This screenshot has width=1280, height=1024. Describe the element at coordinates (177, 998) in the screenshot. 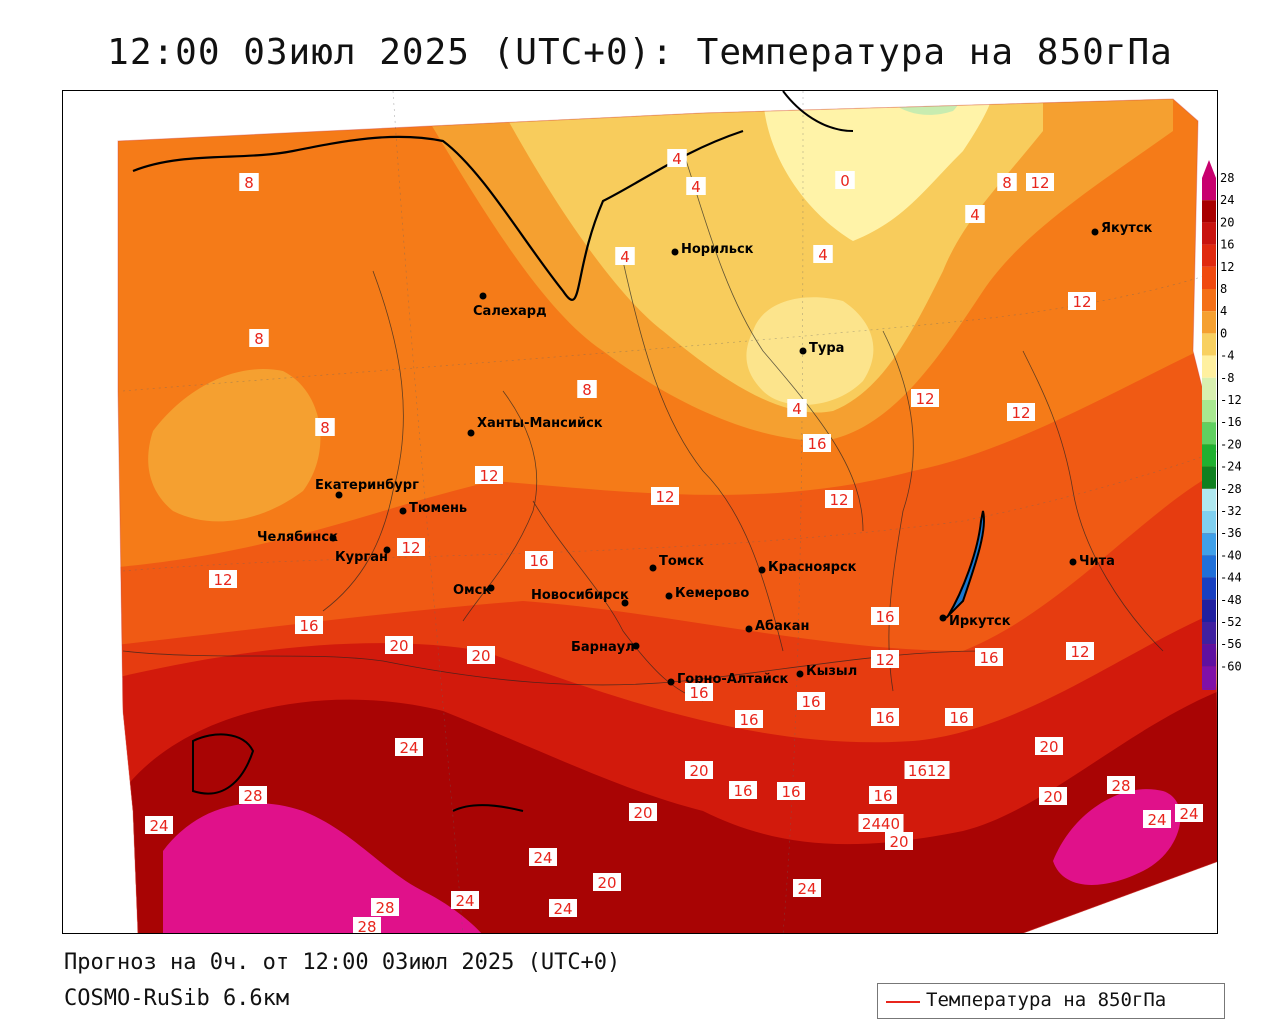

I see `model-name: COSMO-RuSib 6.6км` at that location.